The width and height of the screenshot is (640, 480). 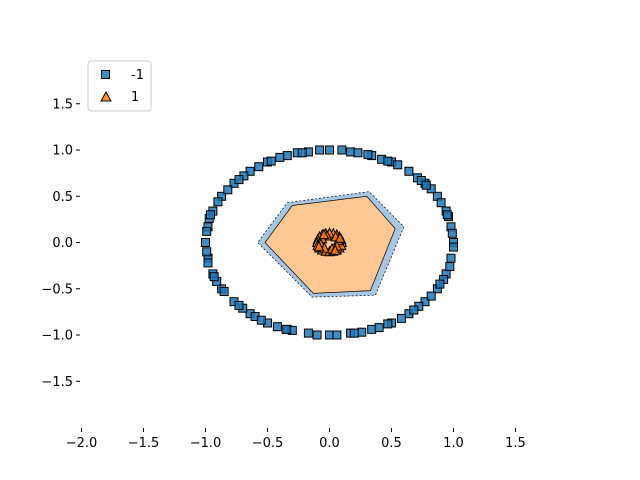 What do you see at coordinates (135, 97) in the screenshot?
I see `legend-label-pos: 1` at bounding box center [135, 97].